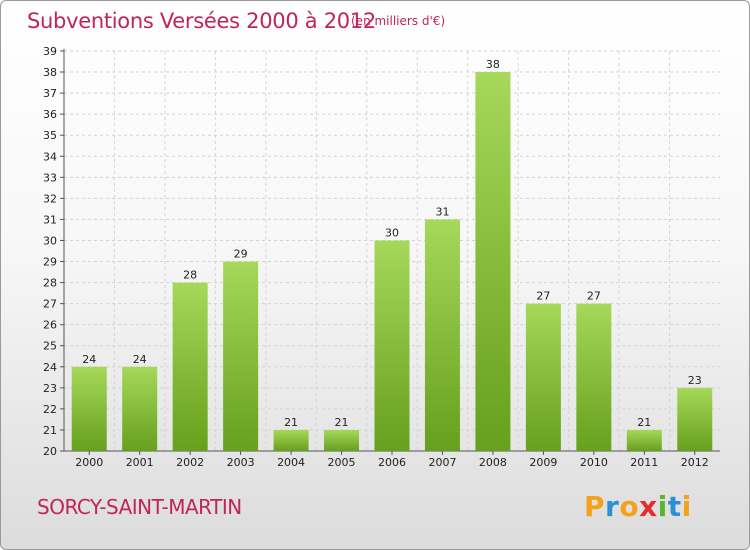 This screenshot has height=550, width=750. What do you see at coordinates (644, 422) in the screenshot?
I see `data-label-2011: 21` at bounding box center [644, 422].